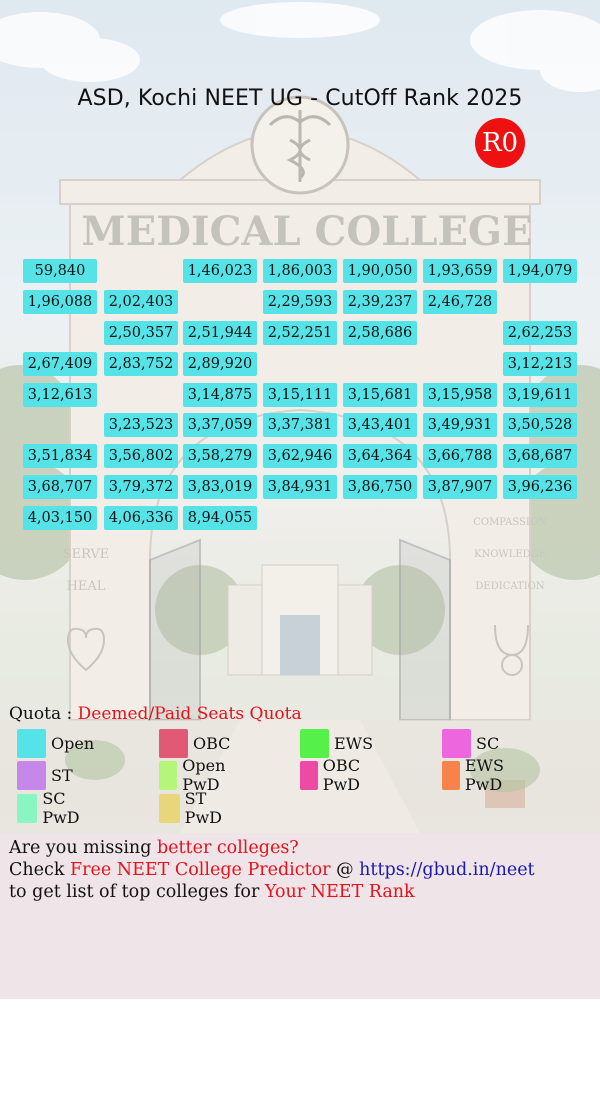 The width and height of the screenshot is (600, 1111). Describe the element at coordinates (380, 487) in the screenshot. I see `rank-cell: 3,86,750` at that location.